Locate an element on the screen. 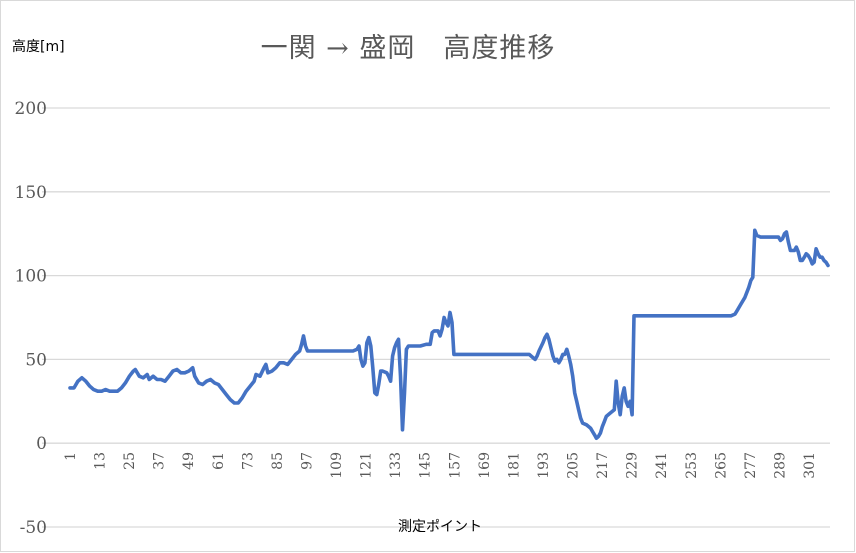 This screenshot has width=856, height=553. x-tick-label: 217 is located at coordinates (603, 465).